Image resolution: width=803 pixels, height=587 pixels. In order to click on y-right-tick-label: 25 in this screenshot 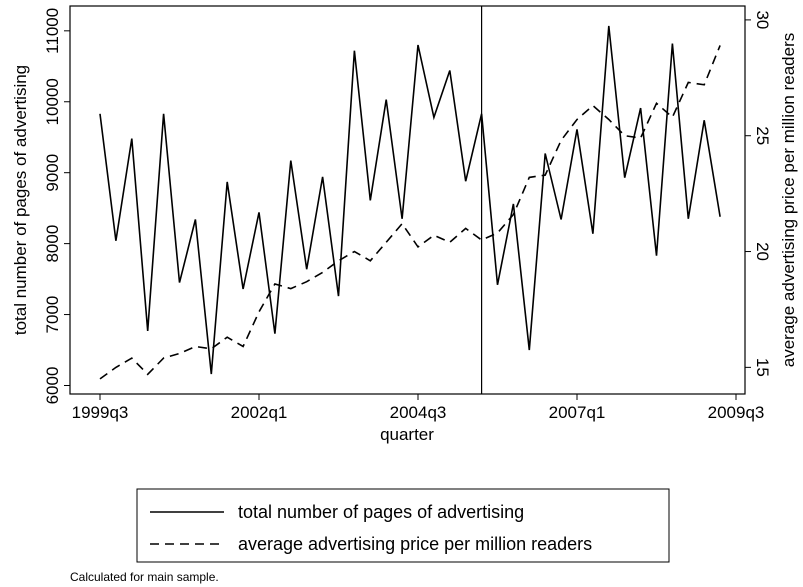, I will do `click(762, 135)`.